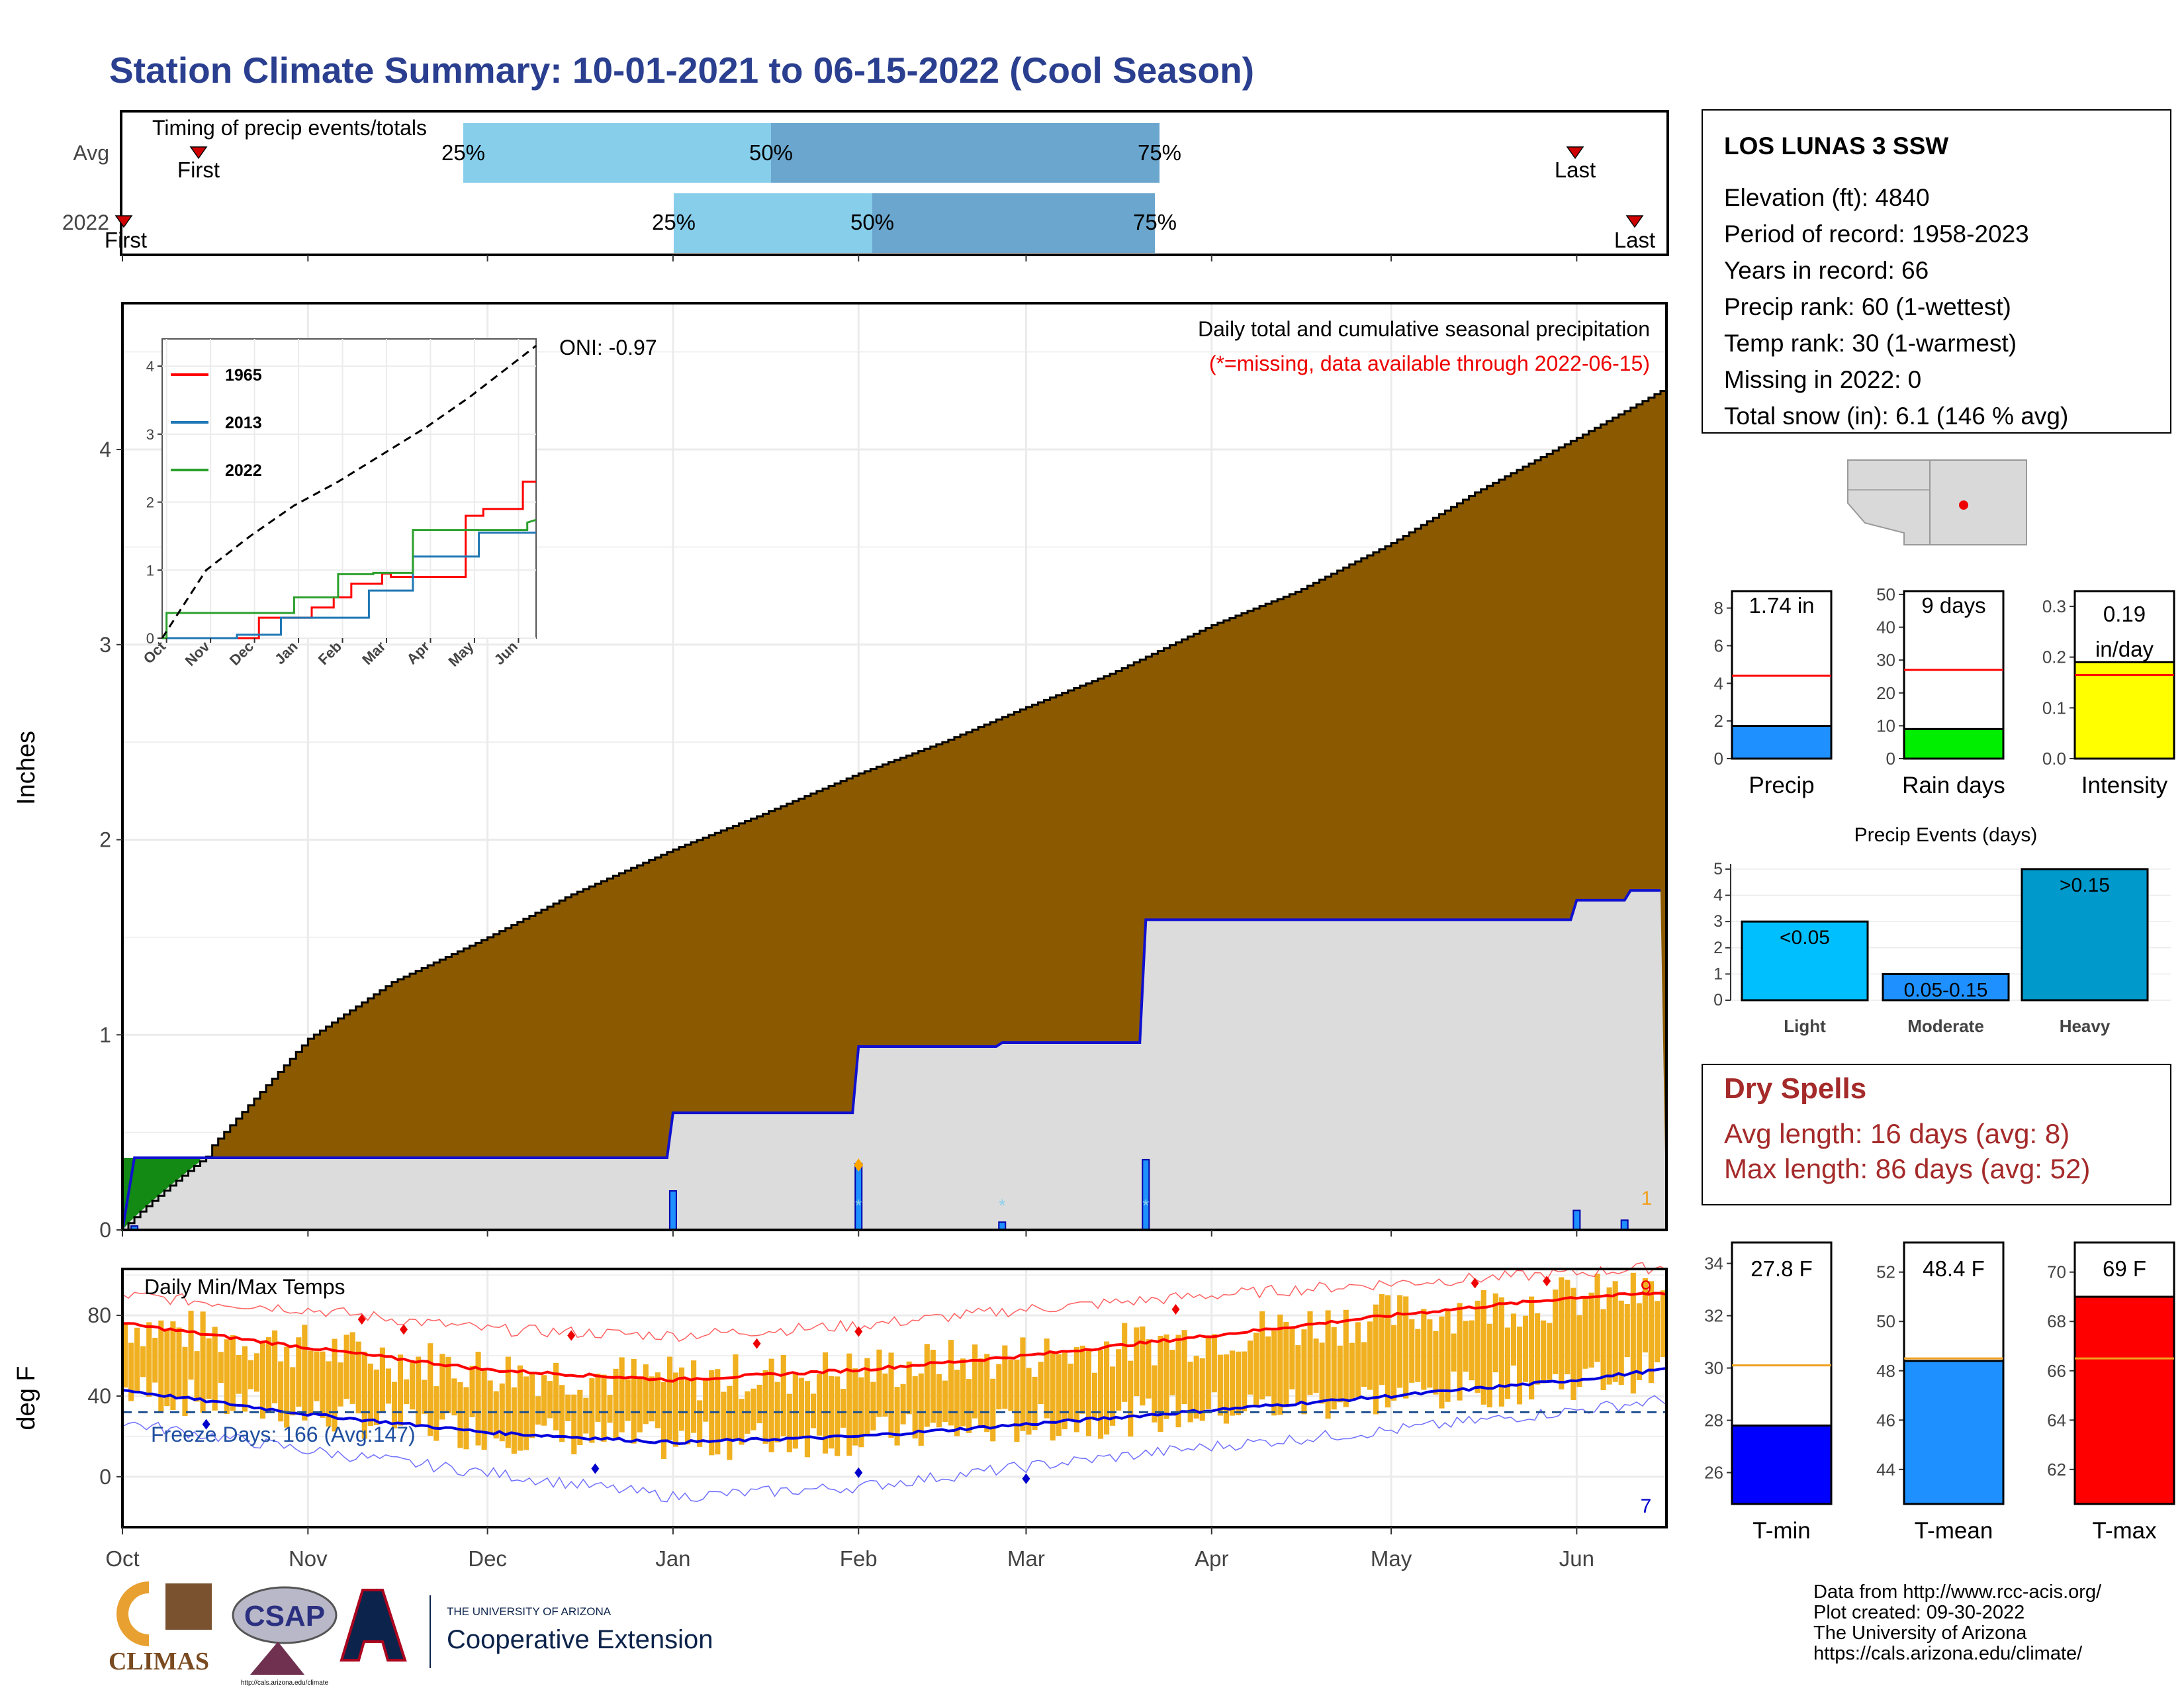  I want to click on tmax-tick-label: 68, so click(2056, 1321).